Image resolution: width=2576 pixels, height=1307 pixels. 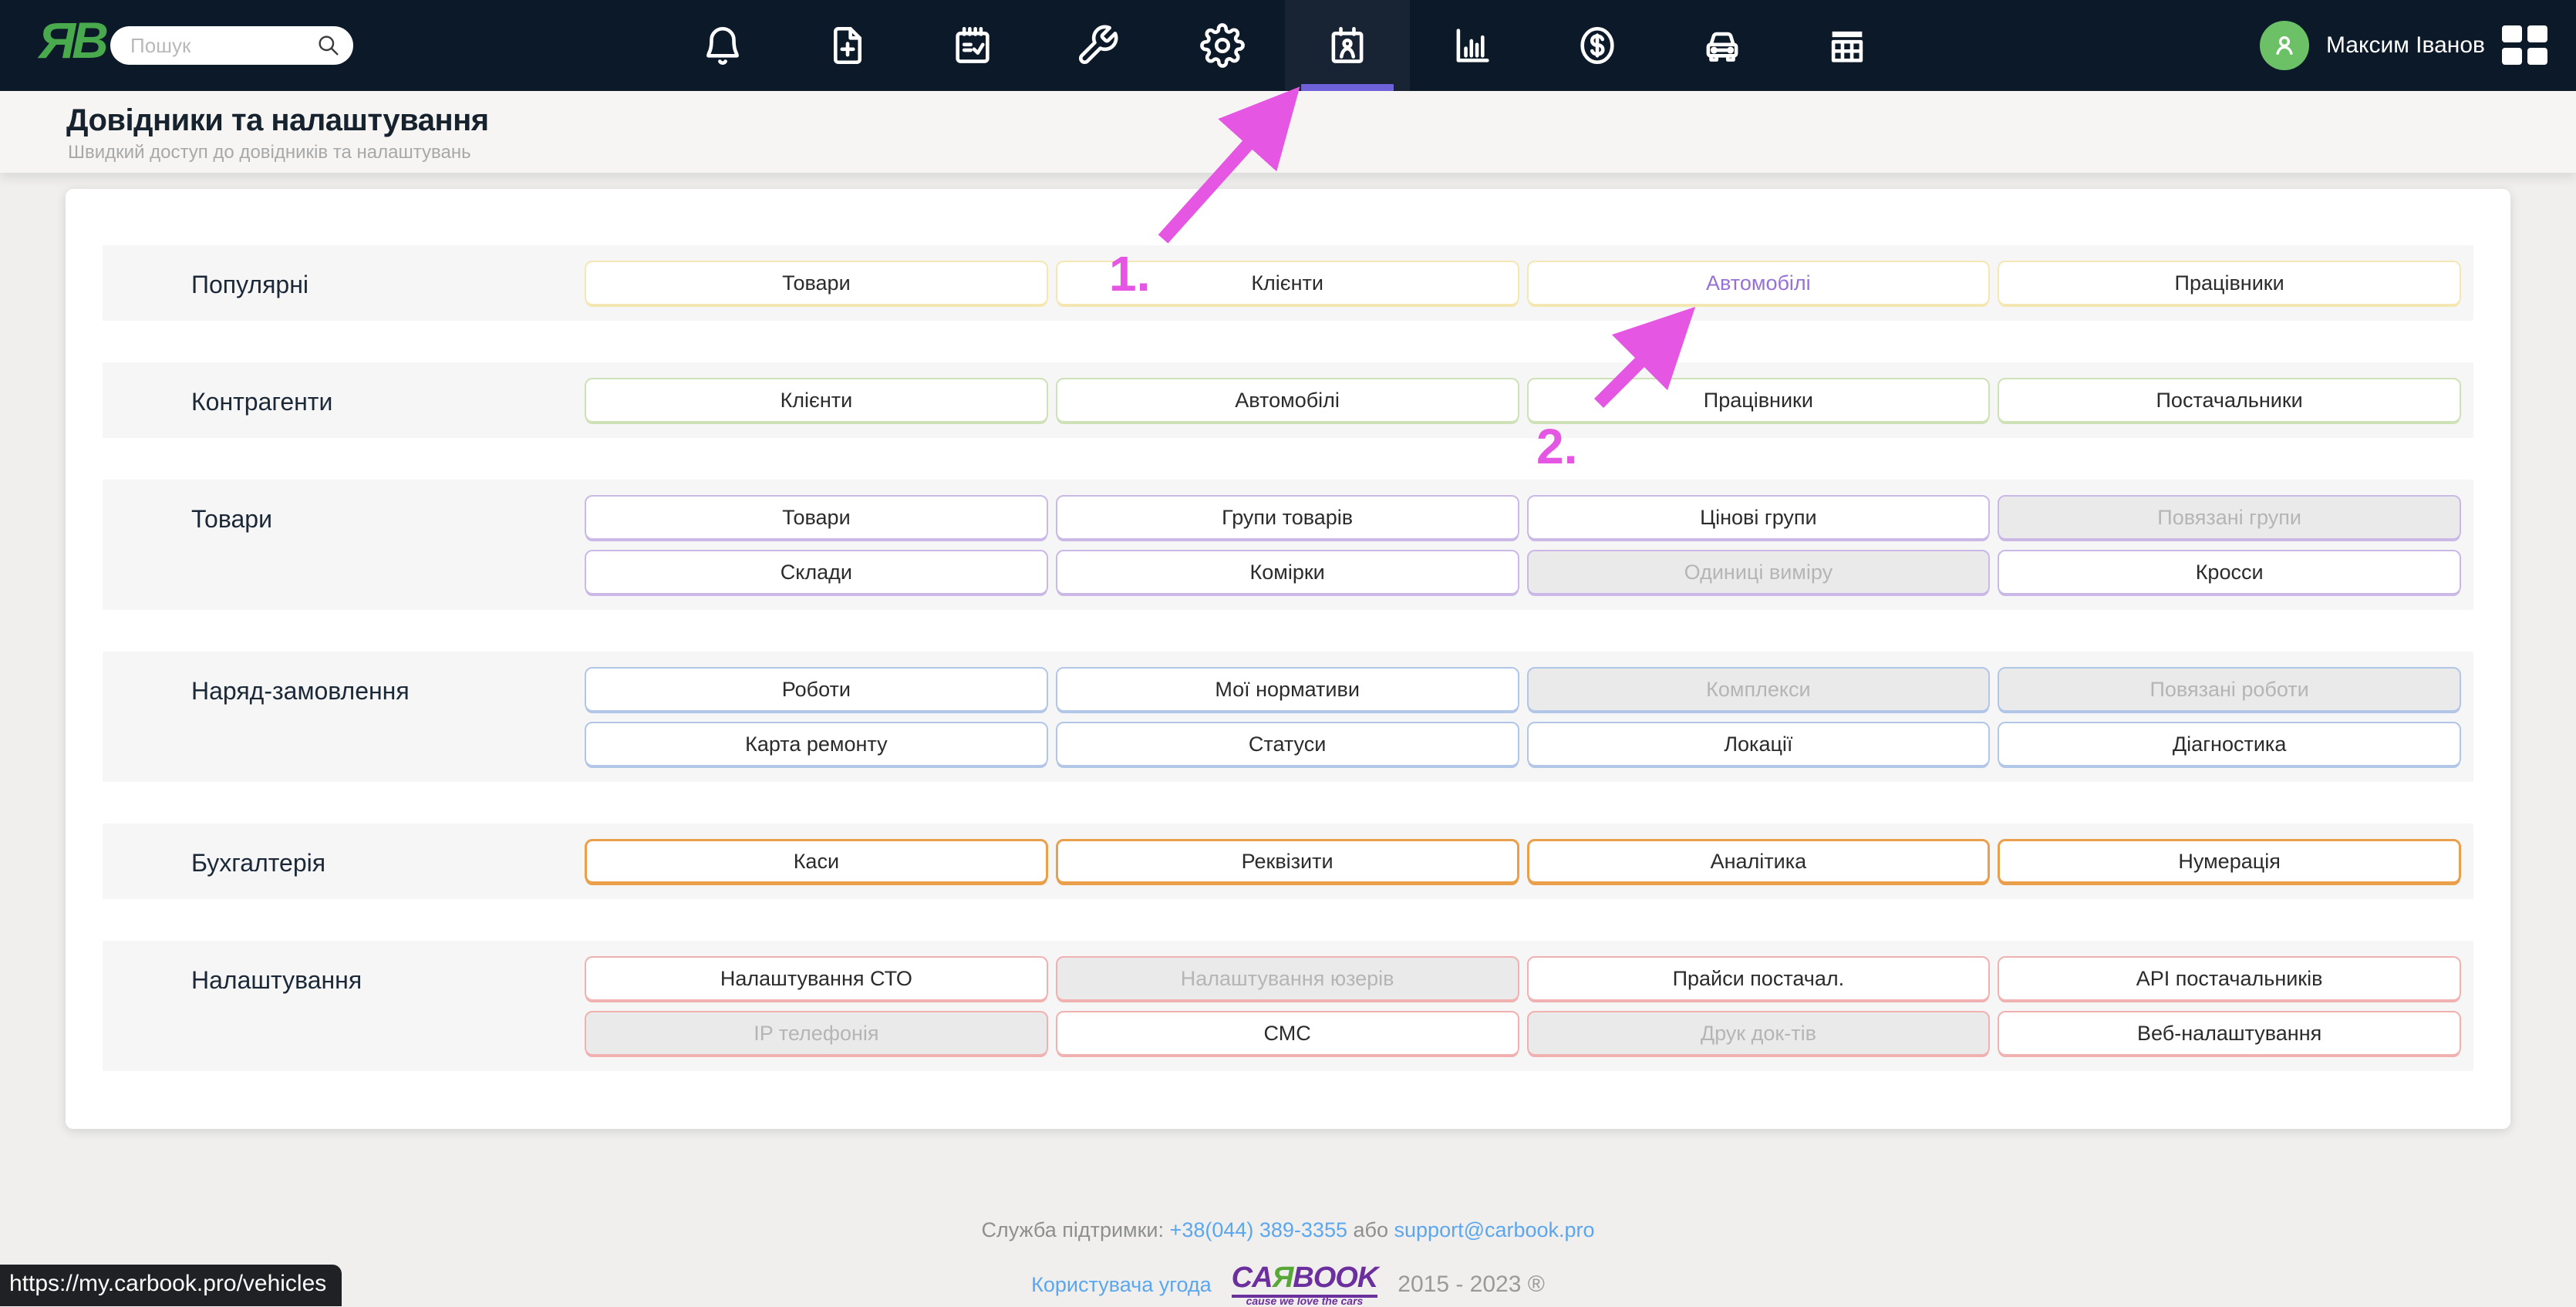 What do you see at coordinates (816, 1033) in the screenshot?
I see `tile-button: IP телефонія` at bounding box center [816, 1033].